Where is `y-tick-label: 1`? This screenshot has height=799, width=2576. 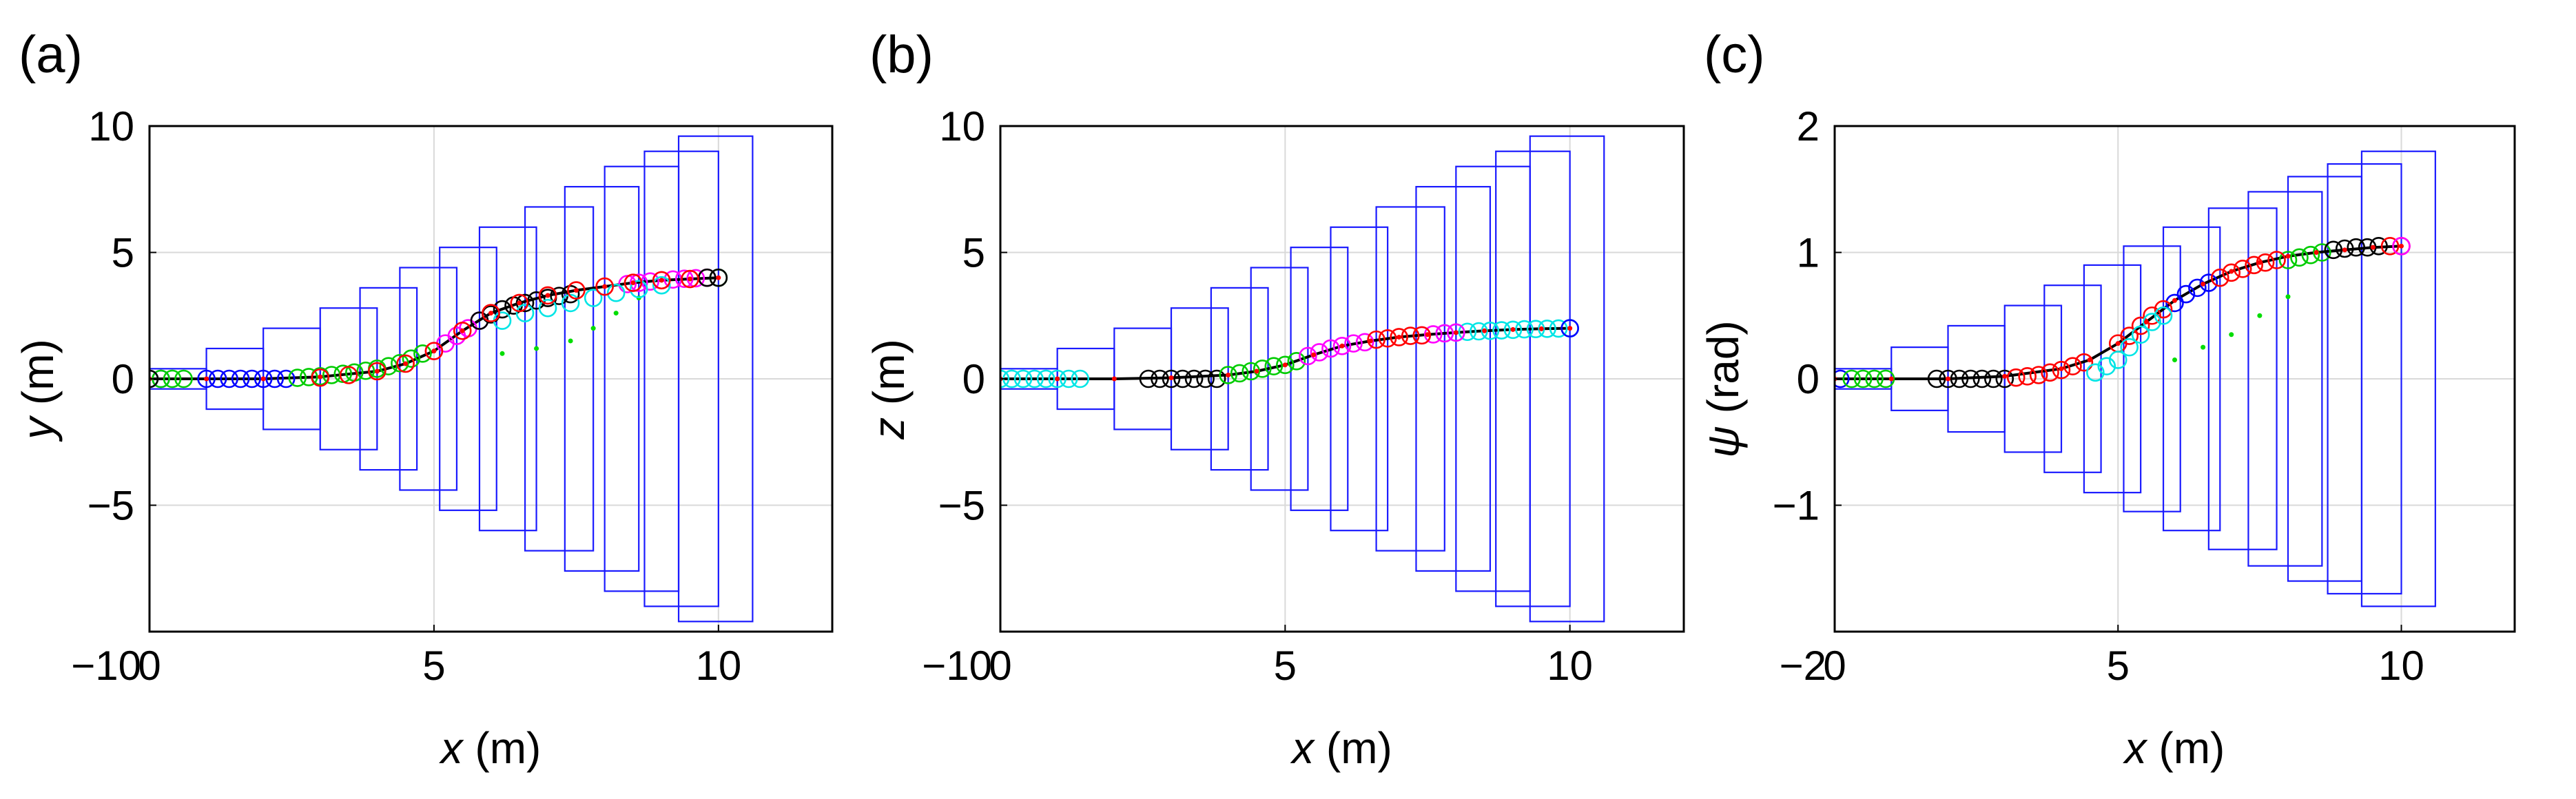
y-tick-label: 1 is located at coordinates (1808, 253).